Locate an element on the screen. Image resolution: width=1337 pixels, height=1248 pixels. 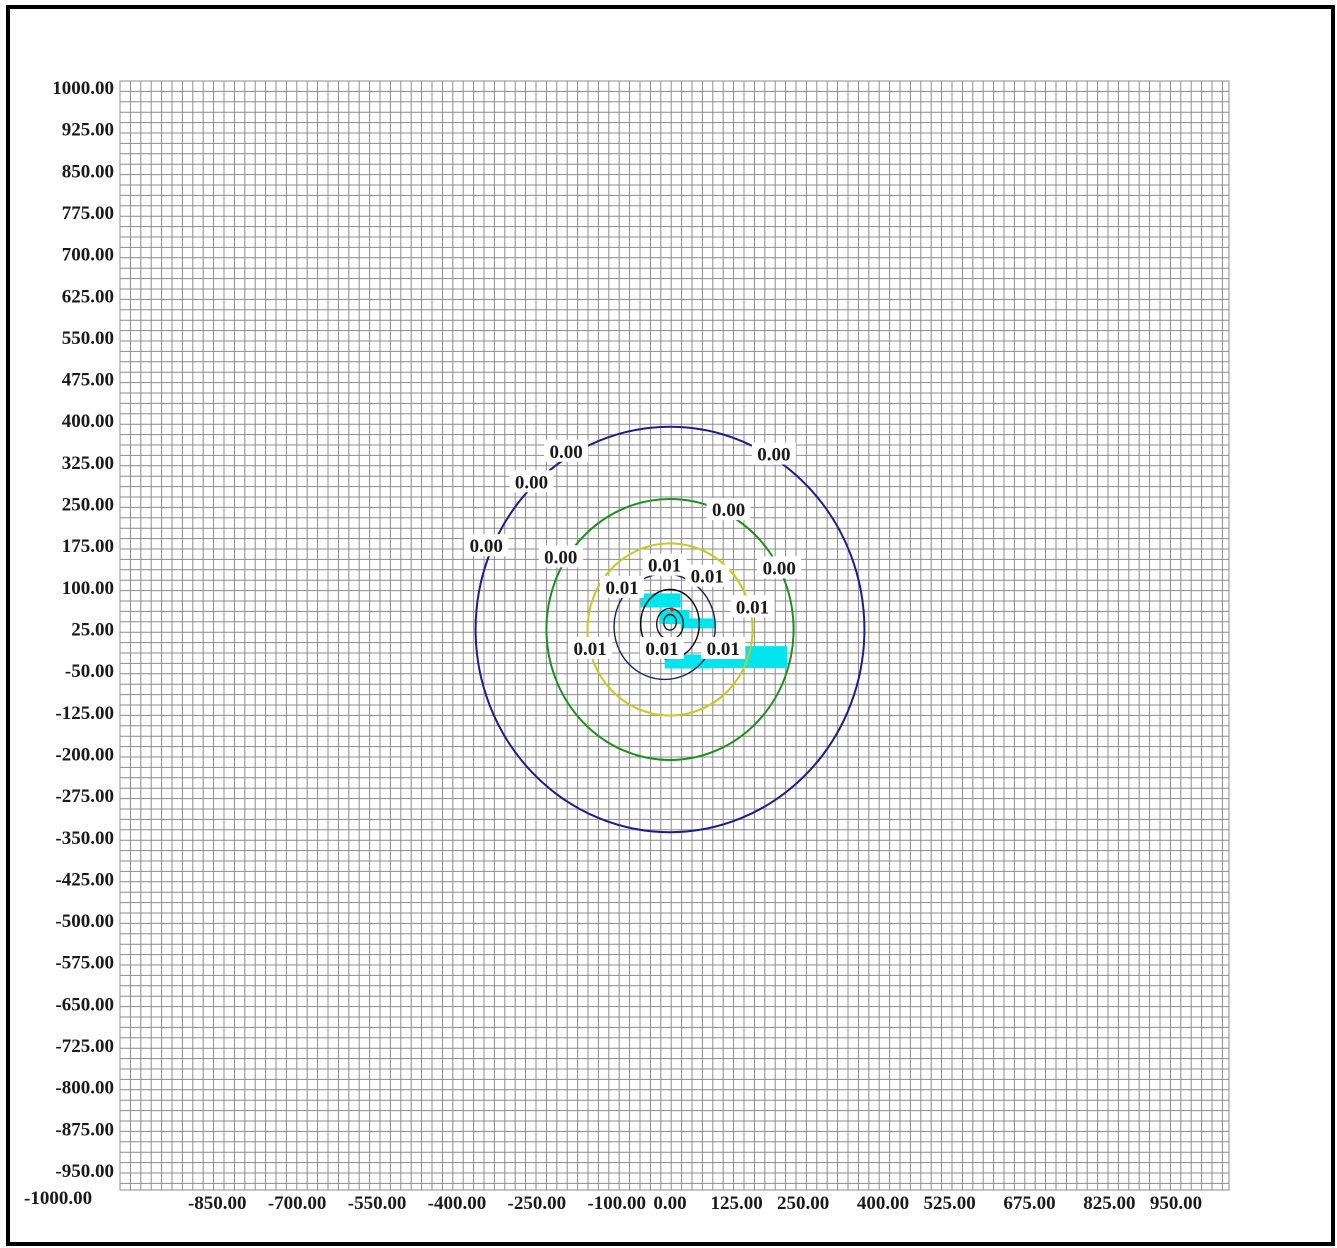
x-tick-label: 675.00 is located at coordinates (1029, 1203).